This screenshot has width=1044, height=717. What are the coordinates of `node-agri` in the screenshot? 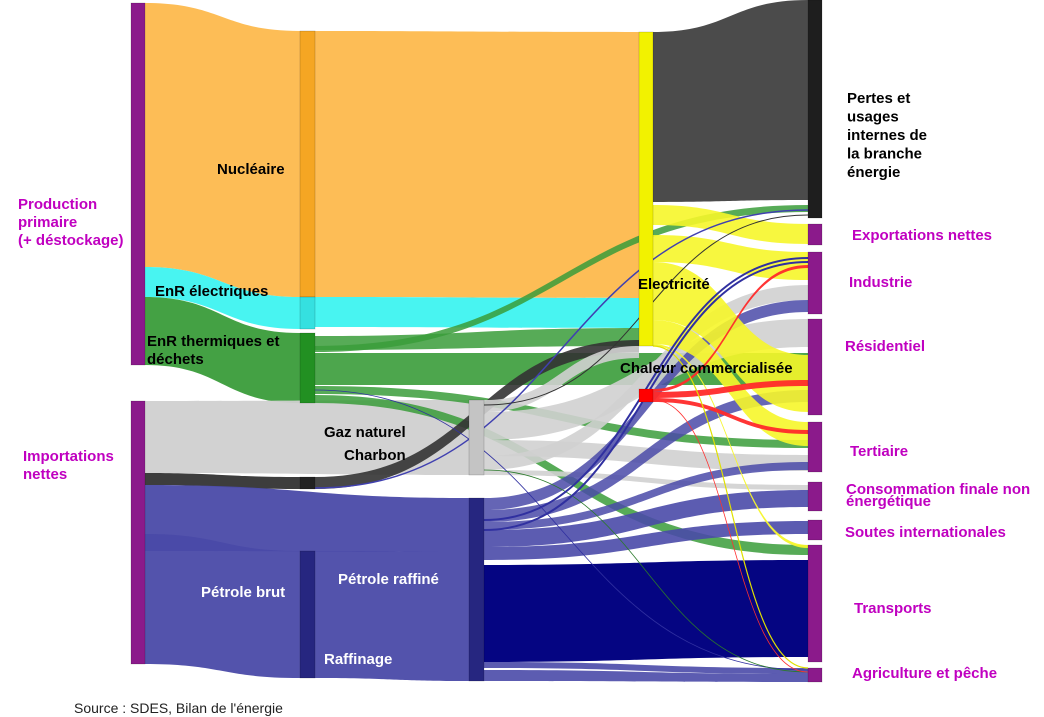 It's located at (815, 675).